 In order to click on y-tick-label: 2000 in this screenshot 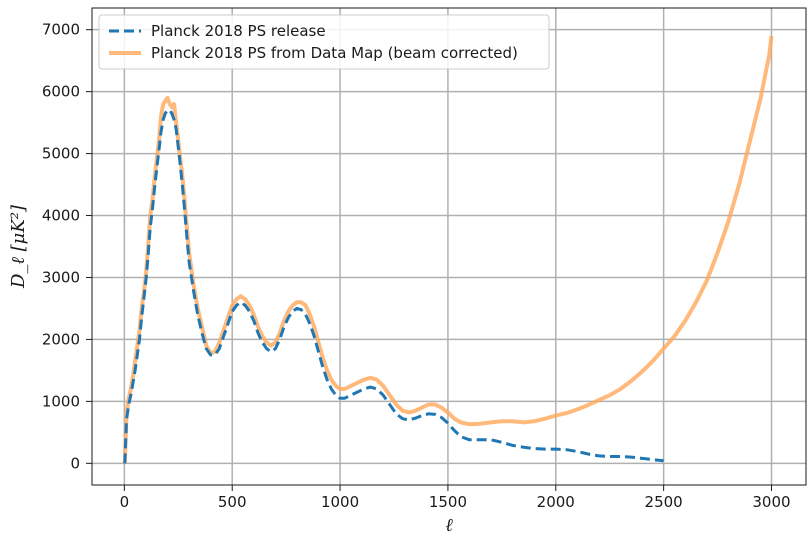, I will do `click(61, 339)`.